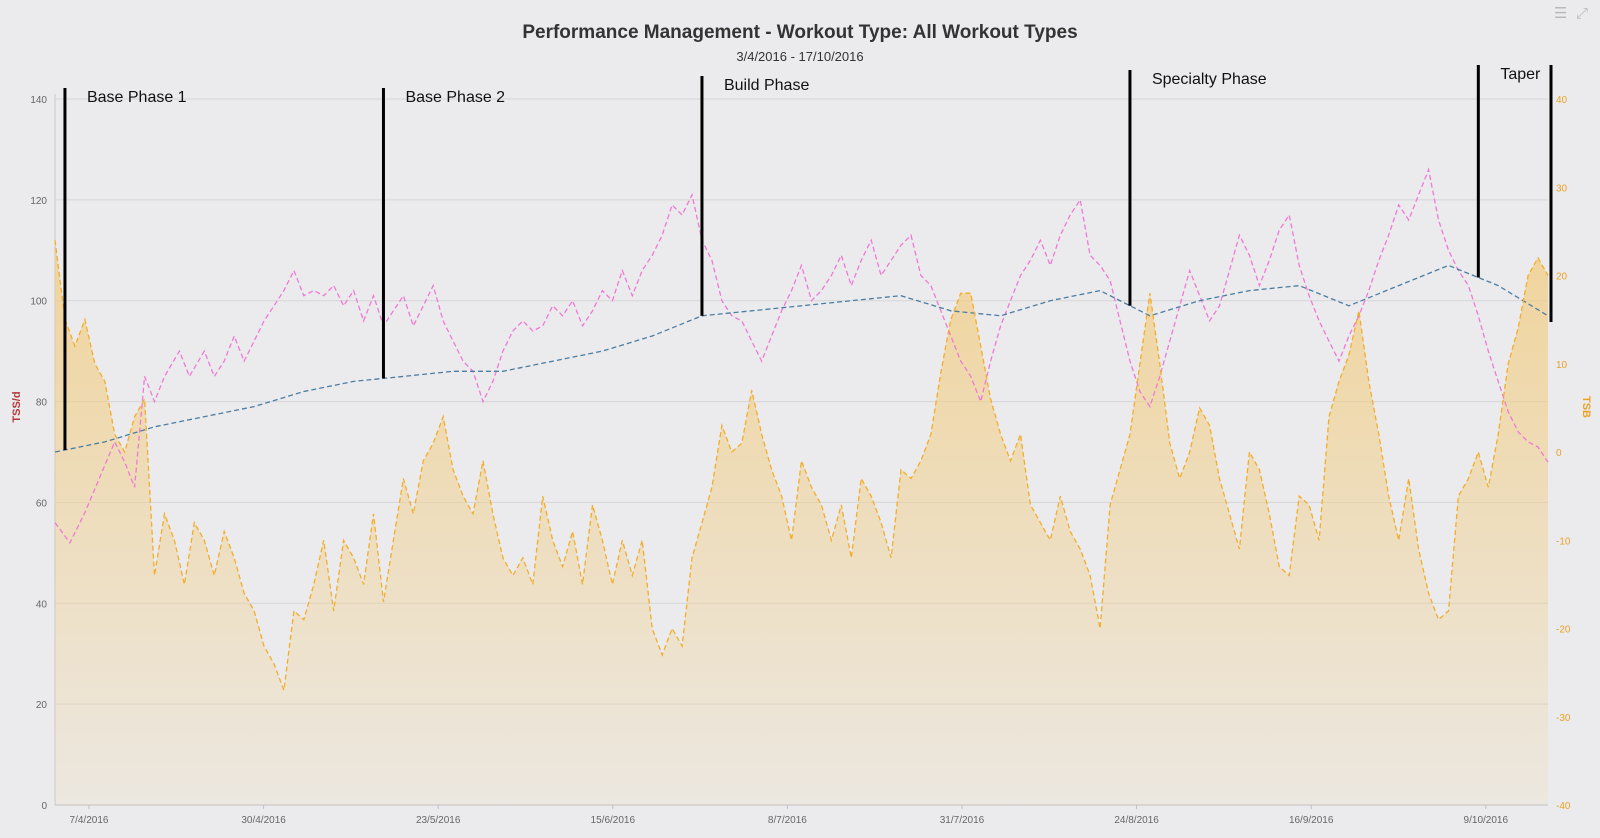 The width and height of the screenshot is (1600, 838). I want to click on y-tick-right: -30, so click(1563, 718).